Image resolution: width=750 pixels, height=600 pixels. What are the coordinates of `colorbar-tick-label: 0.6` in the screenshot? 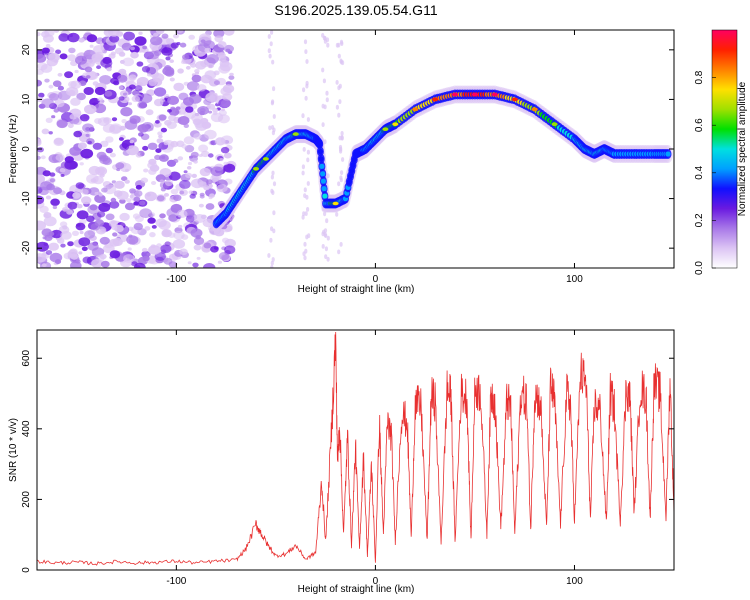 It's located at (699, 125).